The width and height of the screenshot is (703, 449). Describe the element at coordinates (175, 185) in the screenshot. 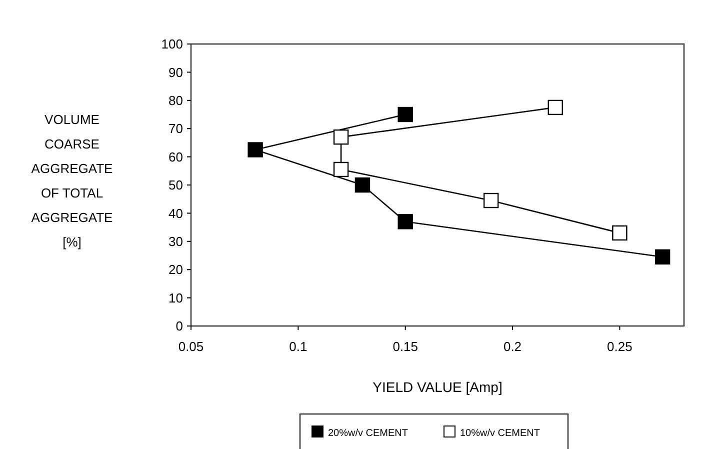

I see `y-tick-label: 50` at that location.